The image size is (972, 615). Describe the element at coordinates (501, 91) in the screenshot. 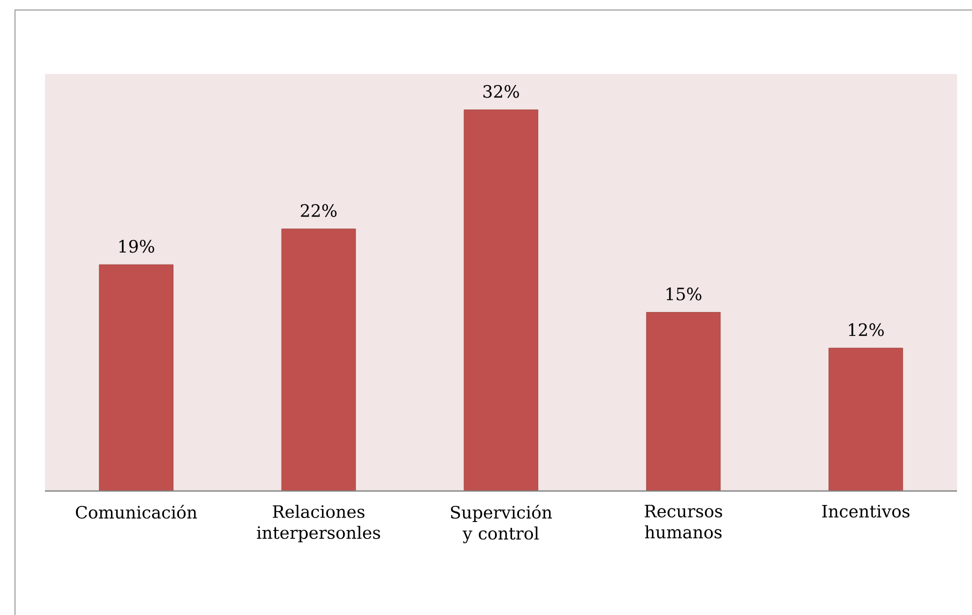

I see `data-label: 32%` at that location.